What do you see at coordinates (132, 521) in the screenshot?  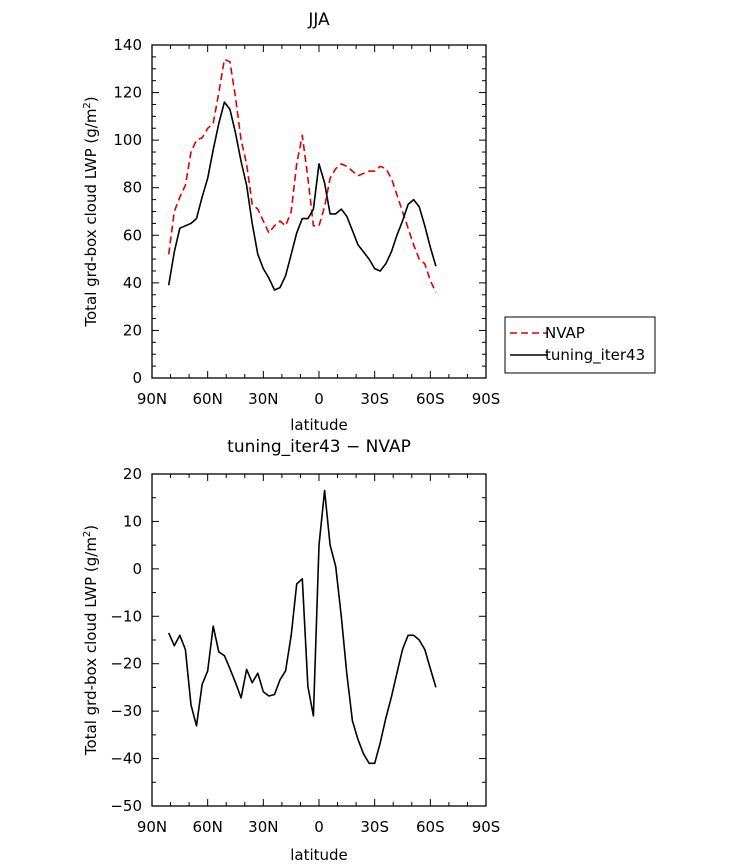 I see `y-tick-label: 10` at bounding box center [132, 521].